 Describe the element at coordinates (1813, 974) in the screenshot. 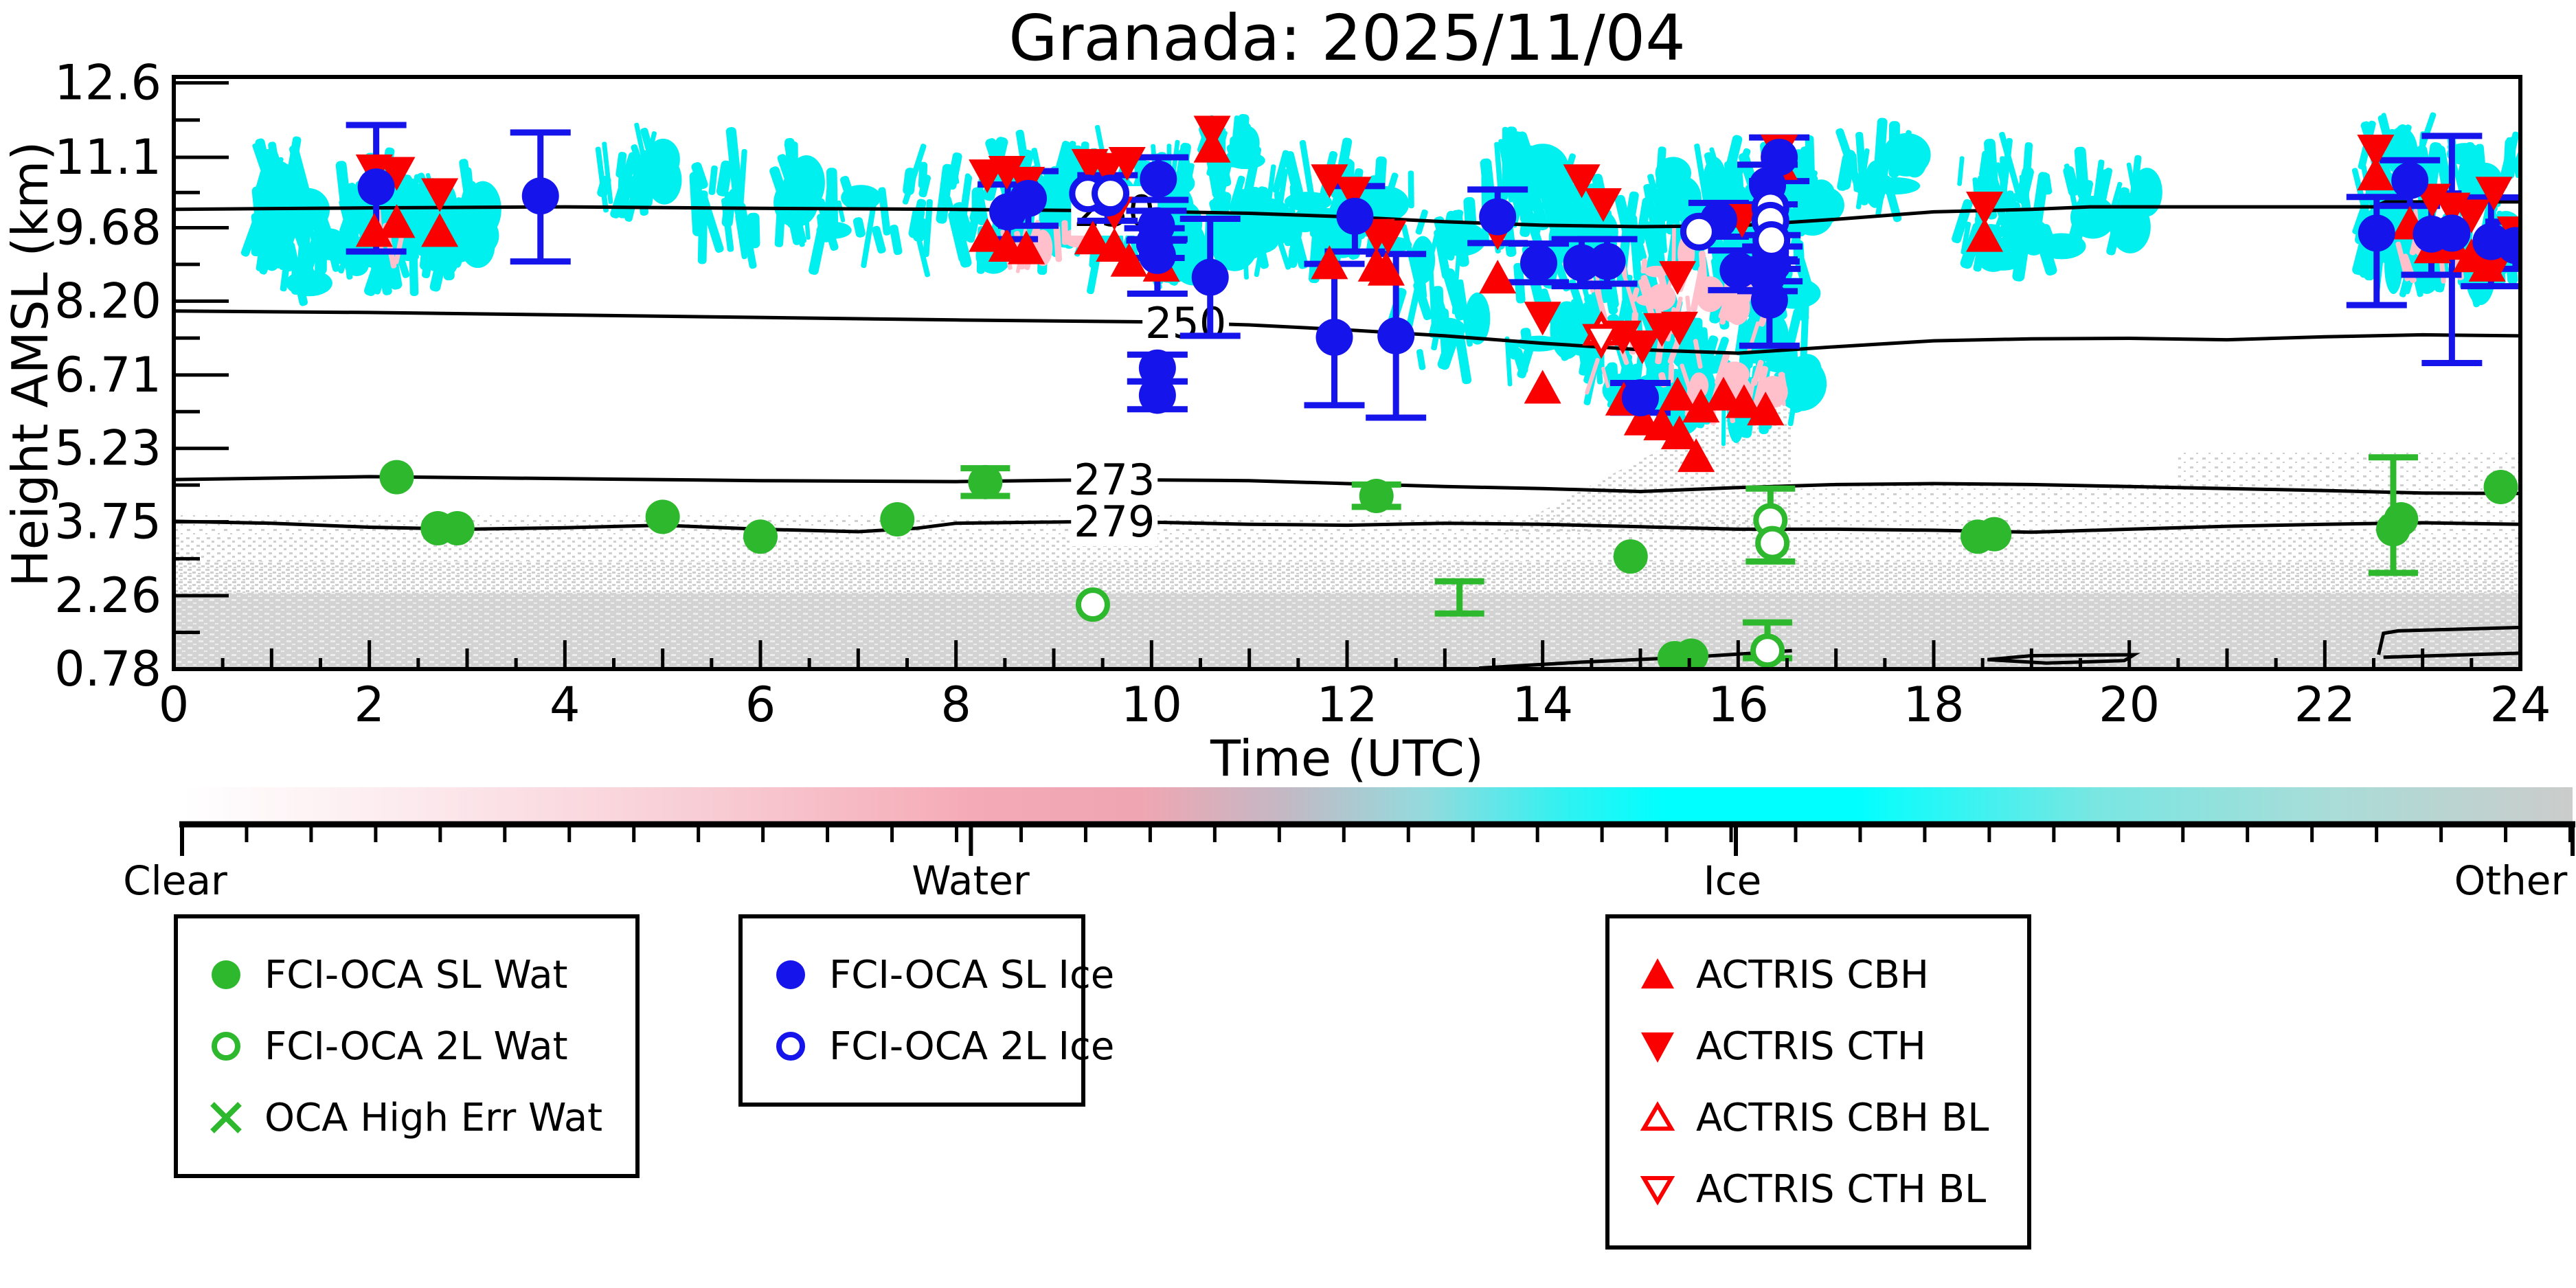

I see `legend-label: ACTRIS CBH` at that location.